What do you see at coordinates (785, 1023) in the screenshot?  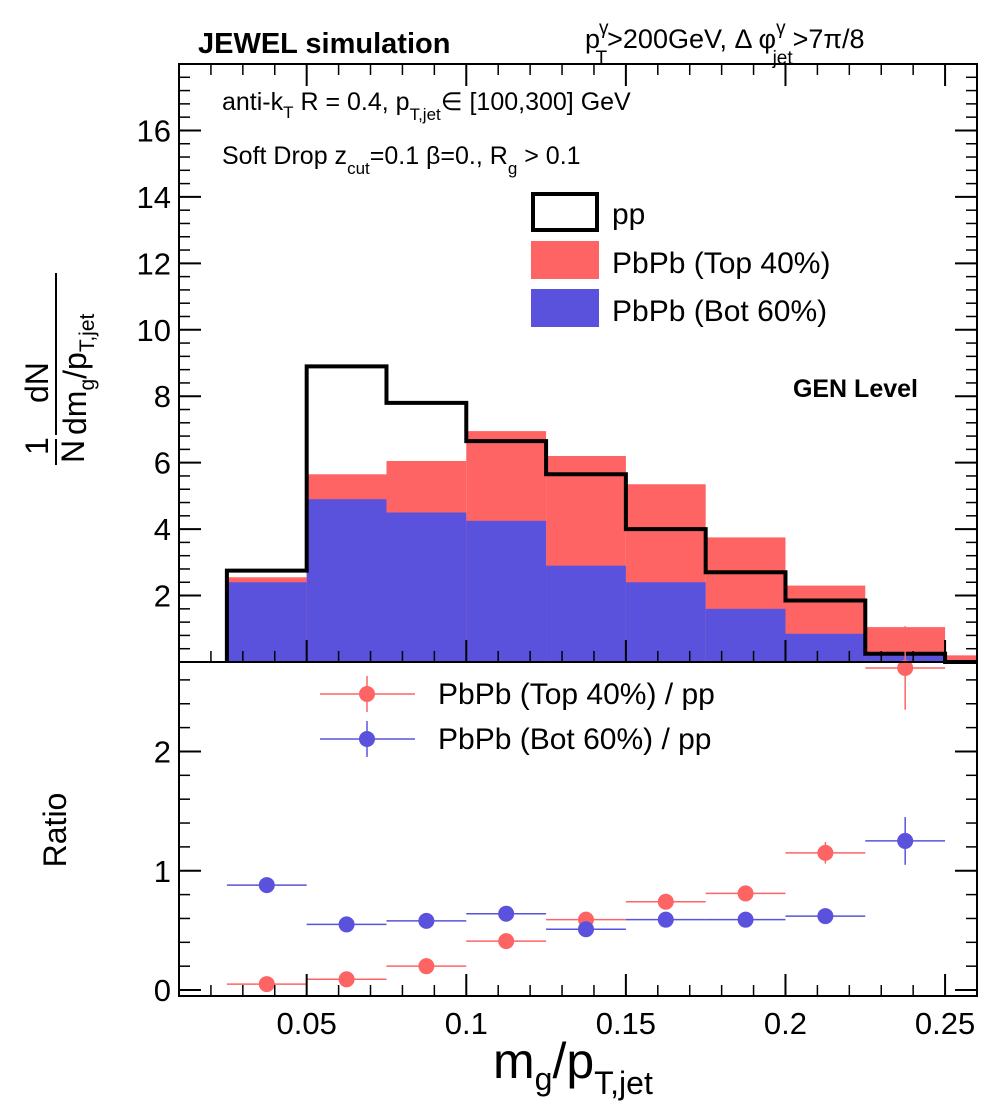 I see `bottom-xtick-label: 0.2` at bounding box center [785, 1023].